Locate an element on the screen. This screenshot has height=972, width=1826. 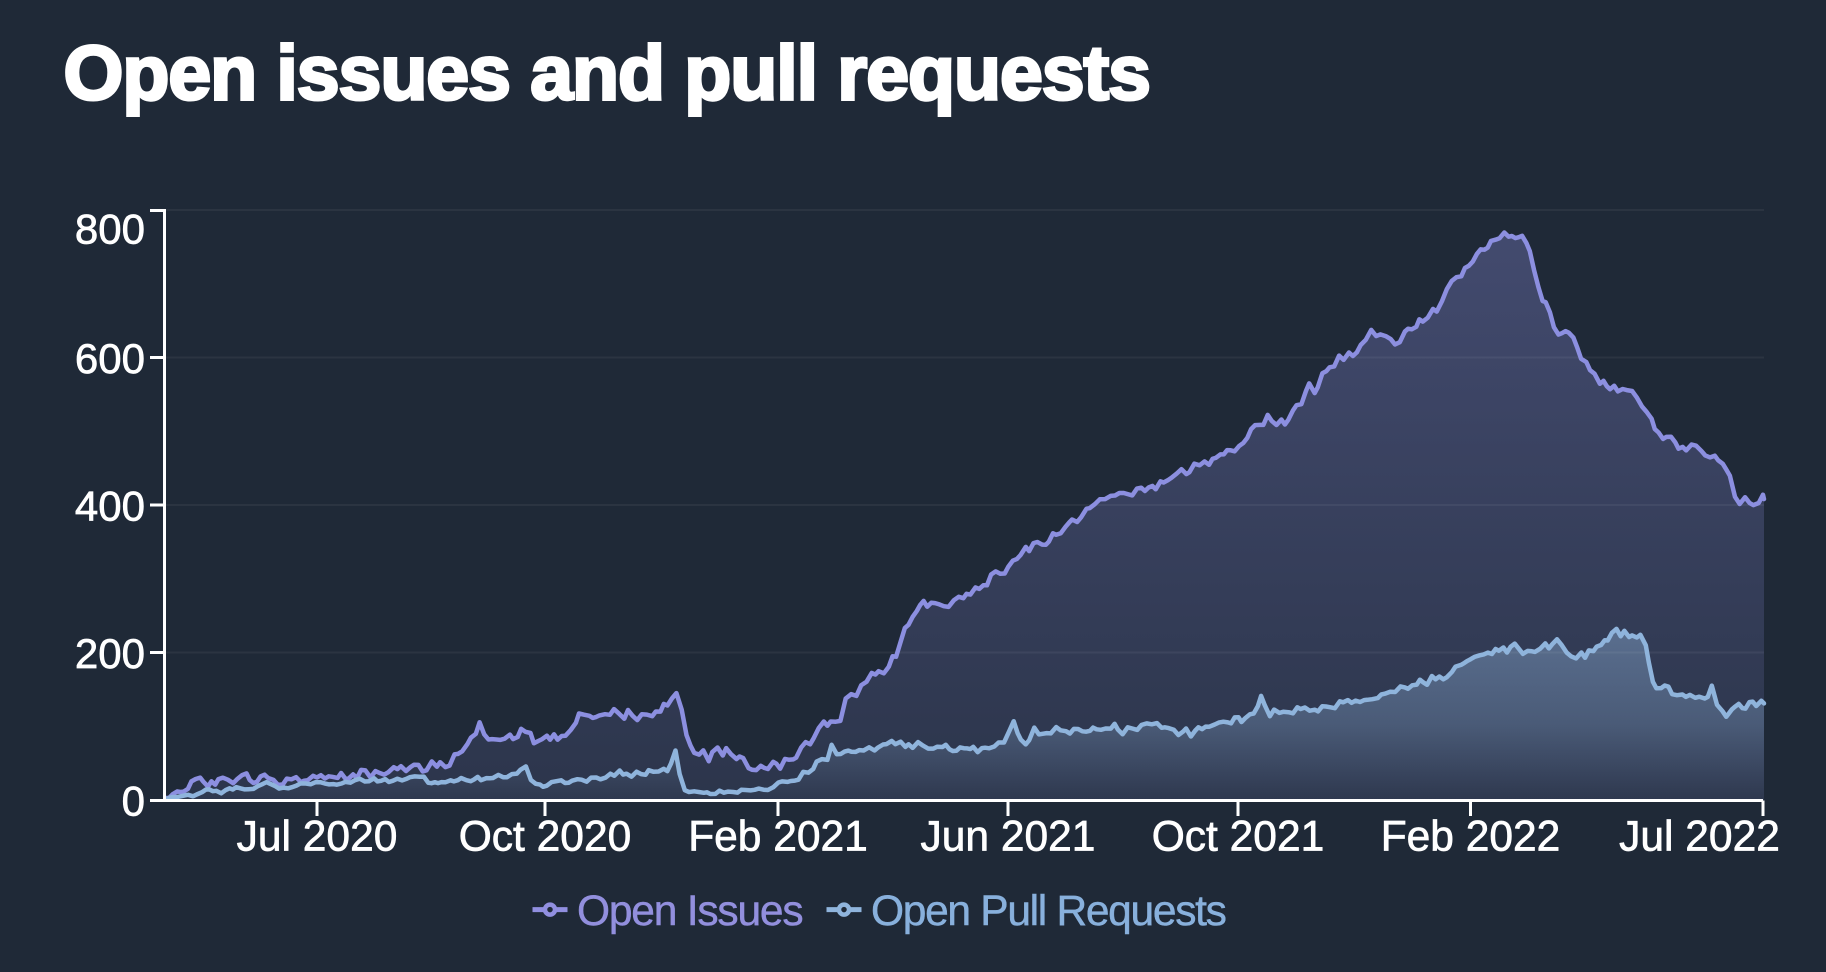
svg-text: Jun 2021 is located at coordinates (1008, 837).